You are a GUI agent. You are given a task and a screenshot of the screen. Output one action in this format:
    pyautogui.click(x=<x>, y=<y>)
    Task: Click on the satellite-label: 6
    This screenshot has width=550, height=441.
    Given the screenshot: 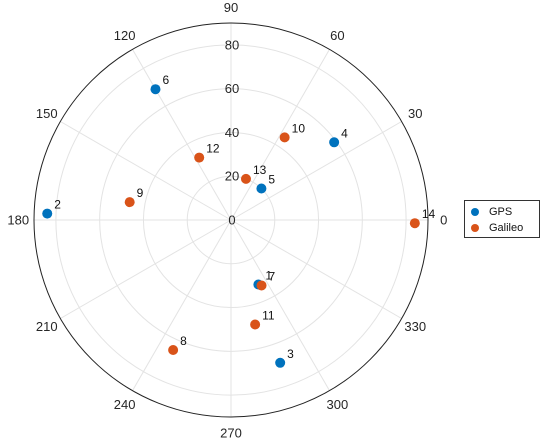 What is the action you would take?
    pyautogui.click(x=165, y=80)
    